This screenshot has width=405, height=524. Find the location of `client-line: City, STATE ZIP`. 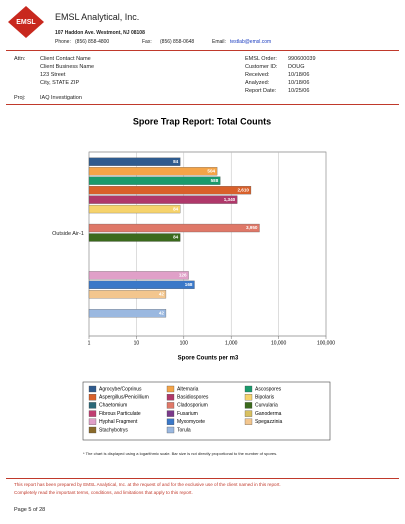

client-line: City, STATE ZIP is located at coordinates (60, 83).